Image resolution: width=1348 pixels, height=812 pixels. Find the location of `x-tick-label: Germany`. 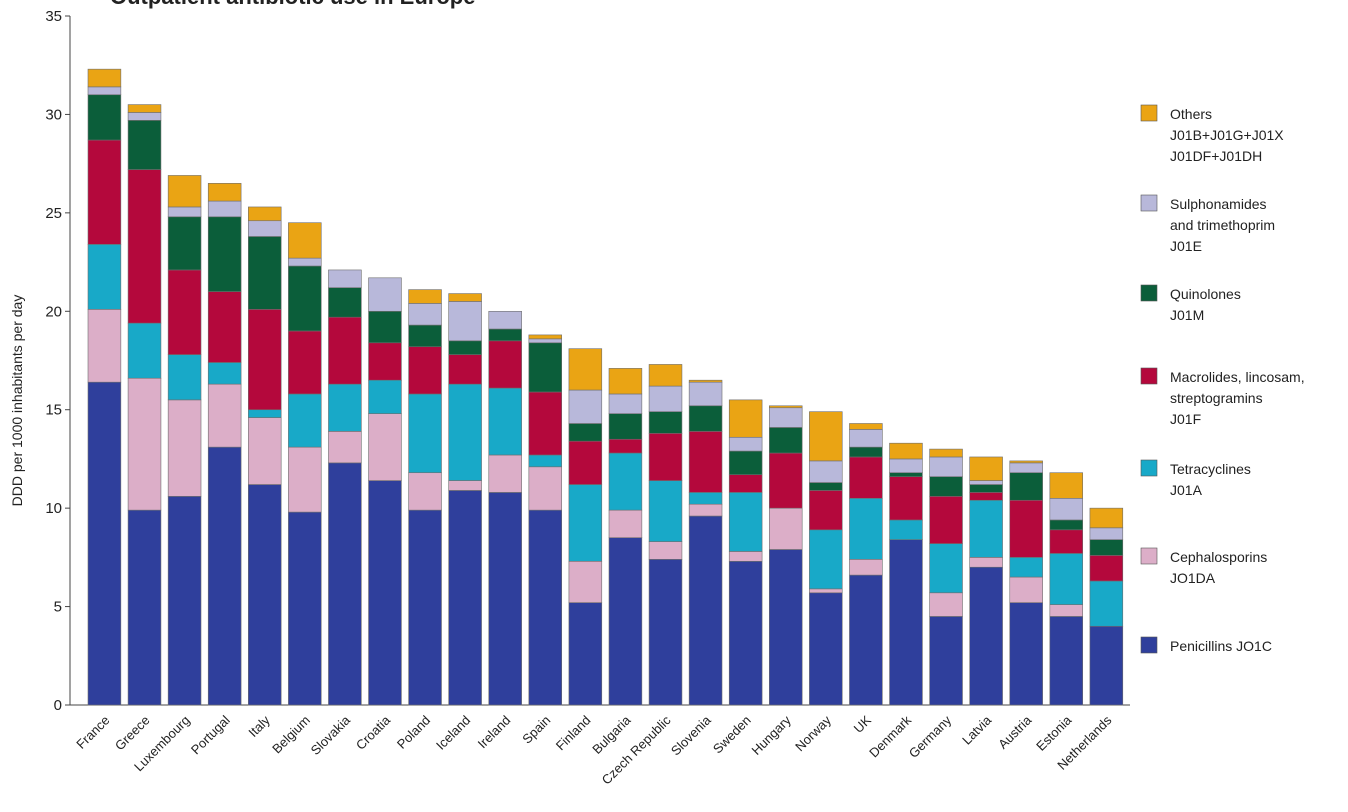

x-tick-label: Germany is located at coordinates (930, 736).